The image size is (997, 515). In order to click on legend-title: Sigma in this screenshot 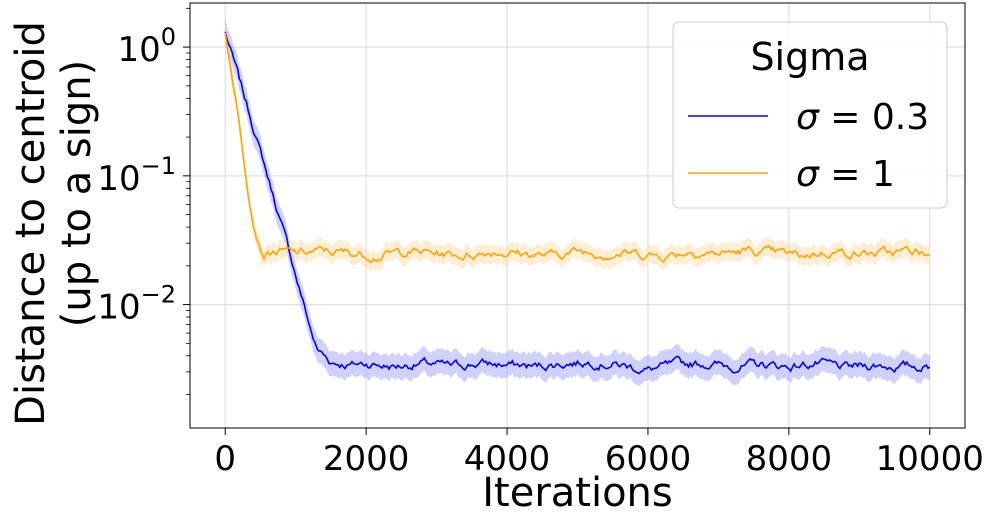, I will do `click(809, 57)`.